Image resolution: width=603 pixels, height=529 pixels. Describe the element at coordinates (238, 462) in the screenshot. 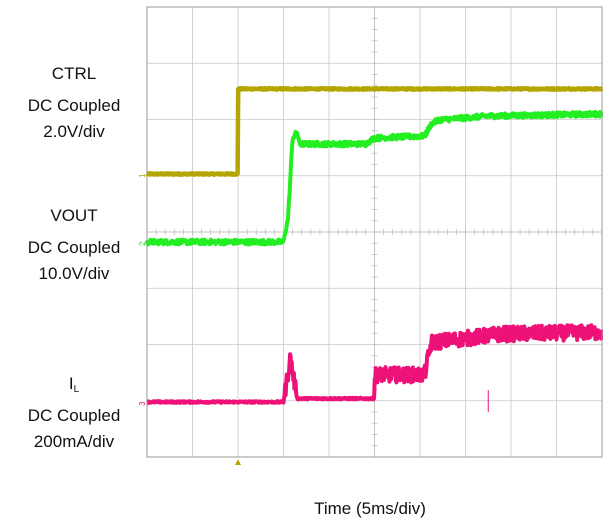

I see `trigger-marker` at that location.